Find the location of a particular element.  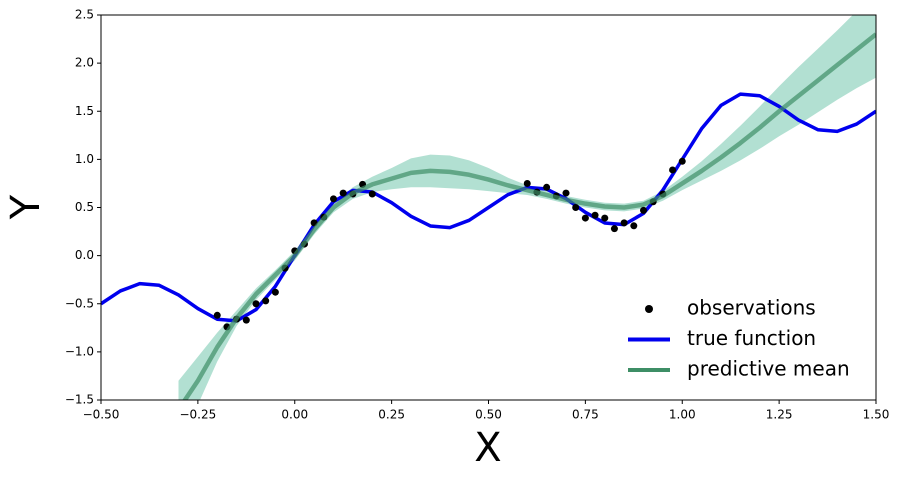

x-tick-label: 0.00 is located at coordinates (294, 415).